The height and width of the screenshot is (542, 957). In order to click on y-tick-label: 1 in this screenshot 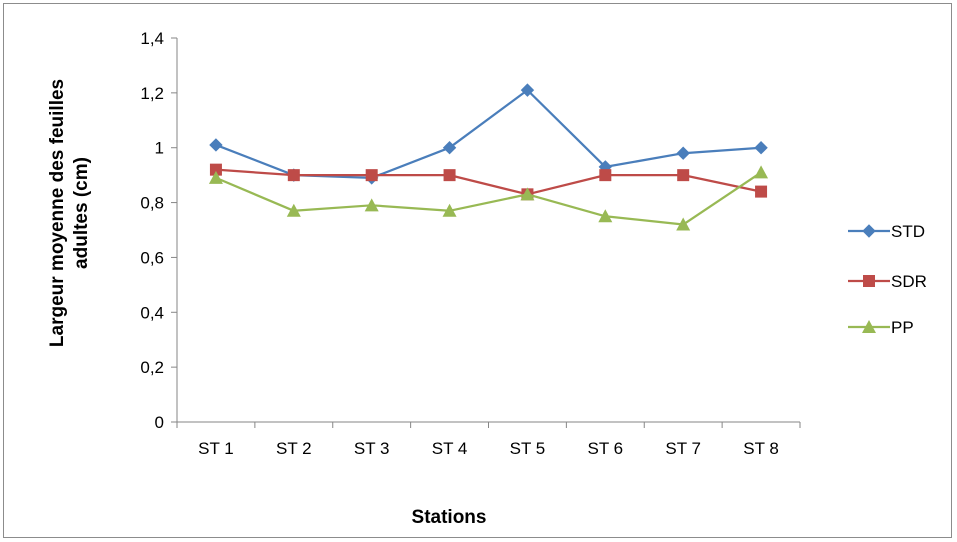, I will do `click(159, 148)`.